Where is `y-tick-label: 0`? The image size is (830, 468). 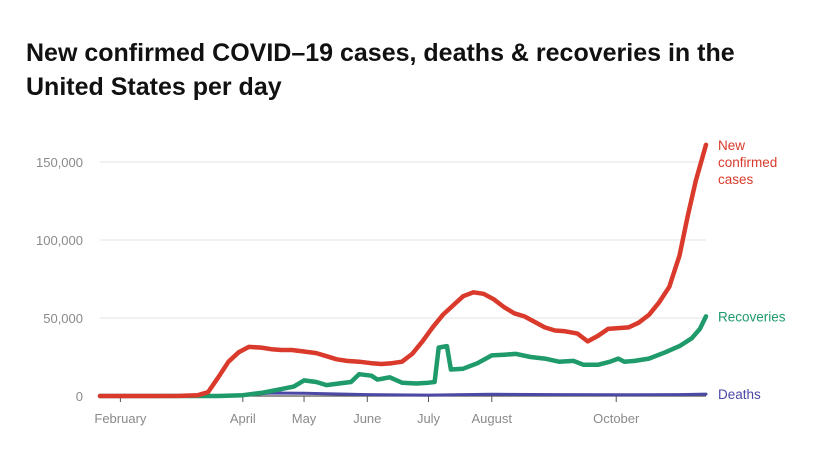
y-tick-label: 0 is located at coordinates (79, 396).